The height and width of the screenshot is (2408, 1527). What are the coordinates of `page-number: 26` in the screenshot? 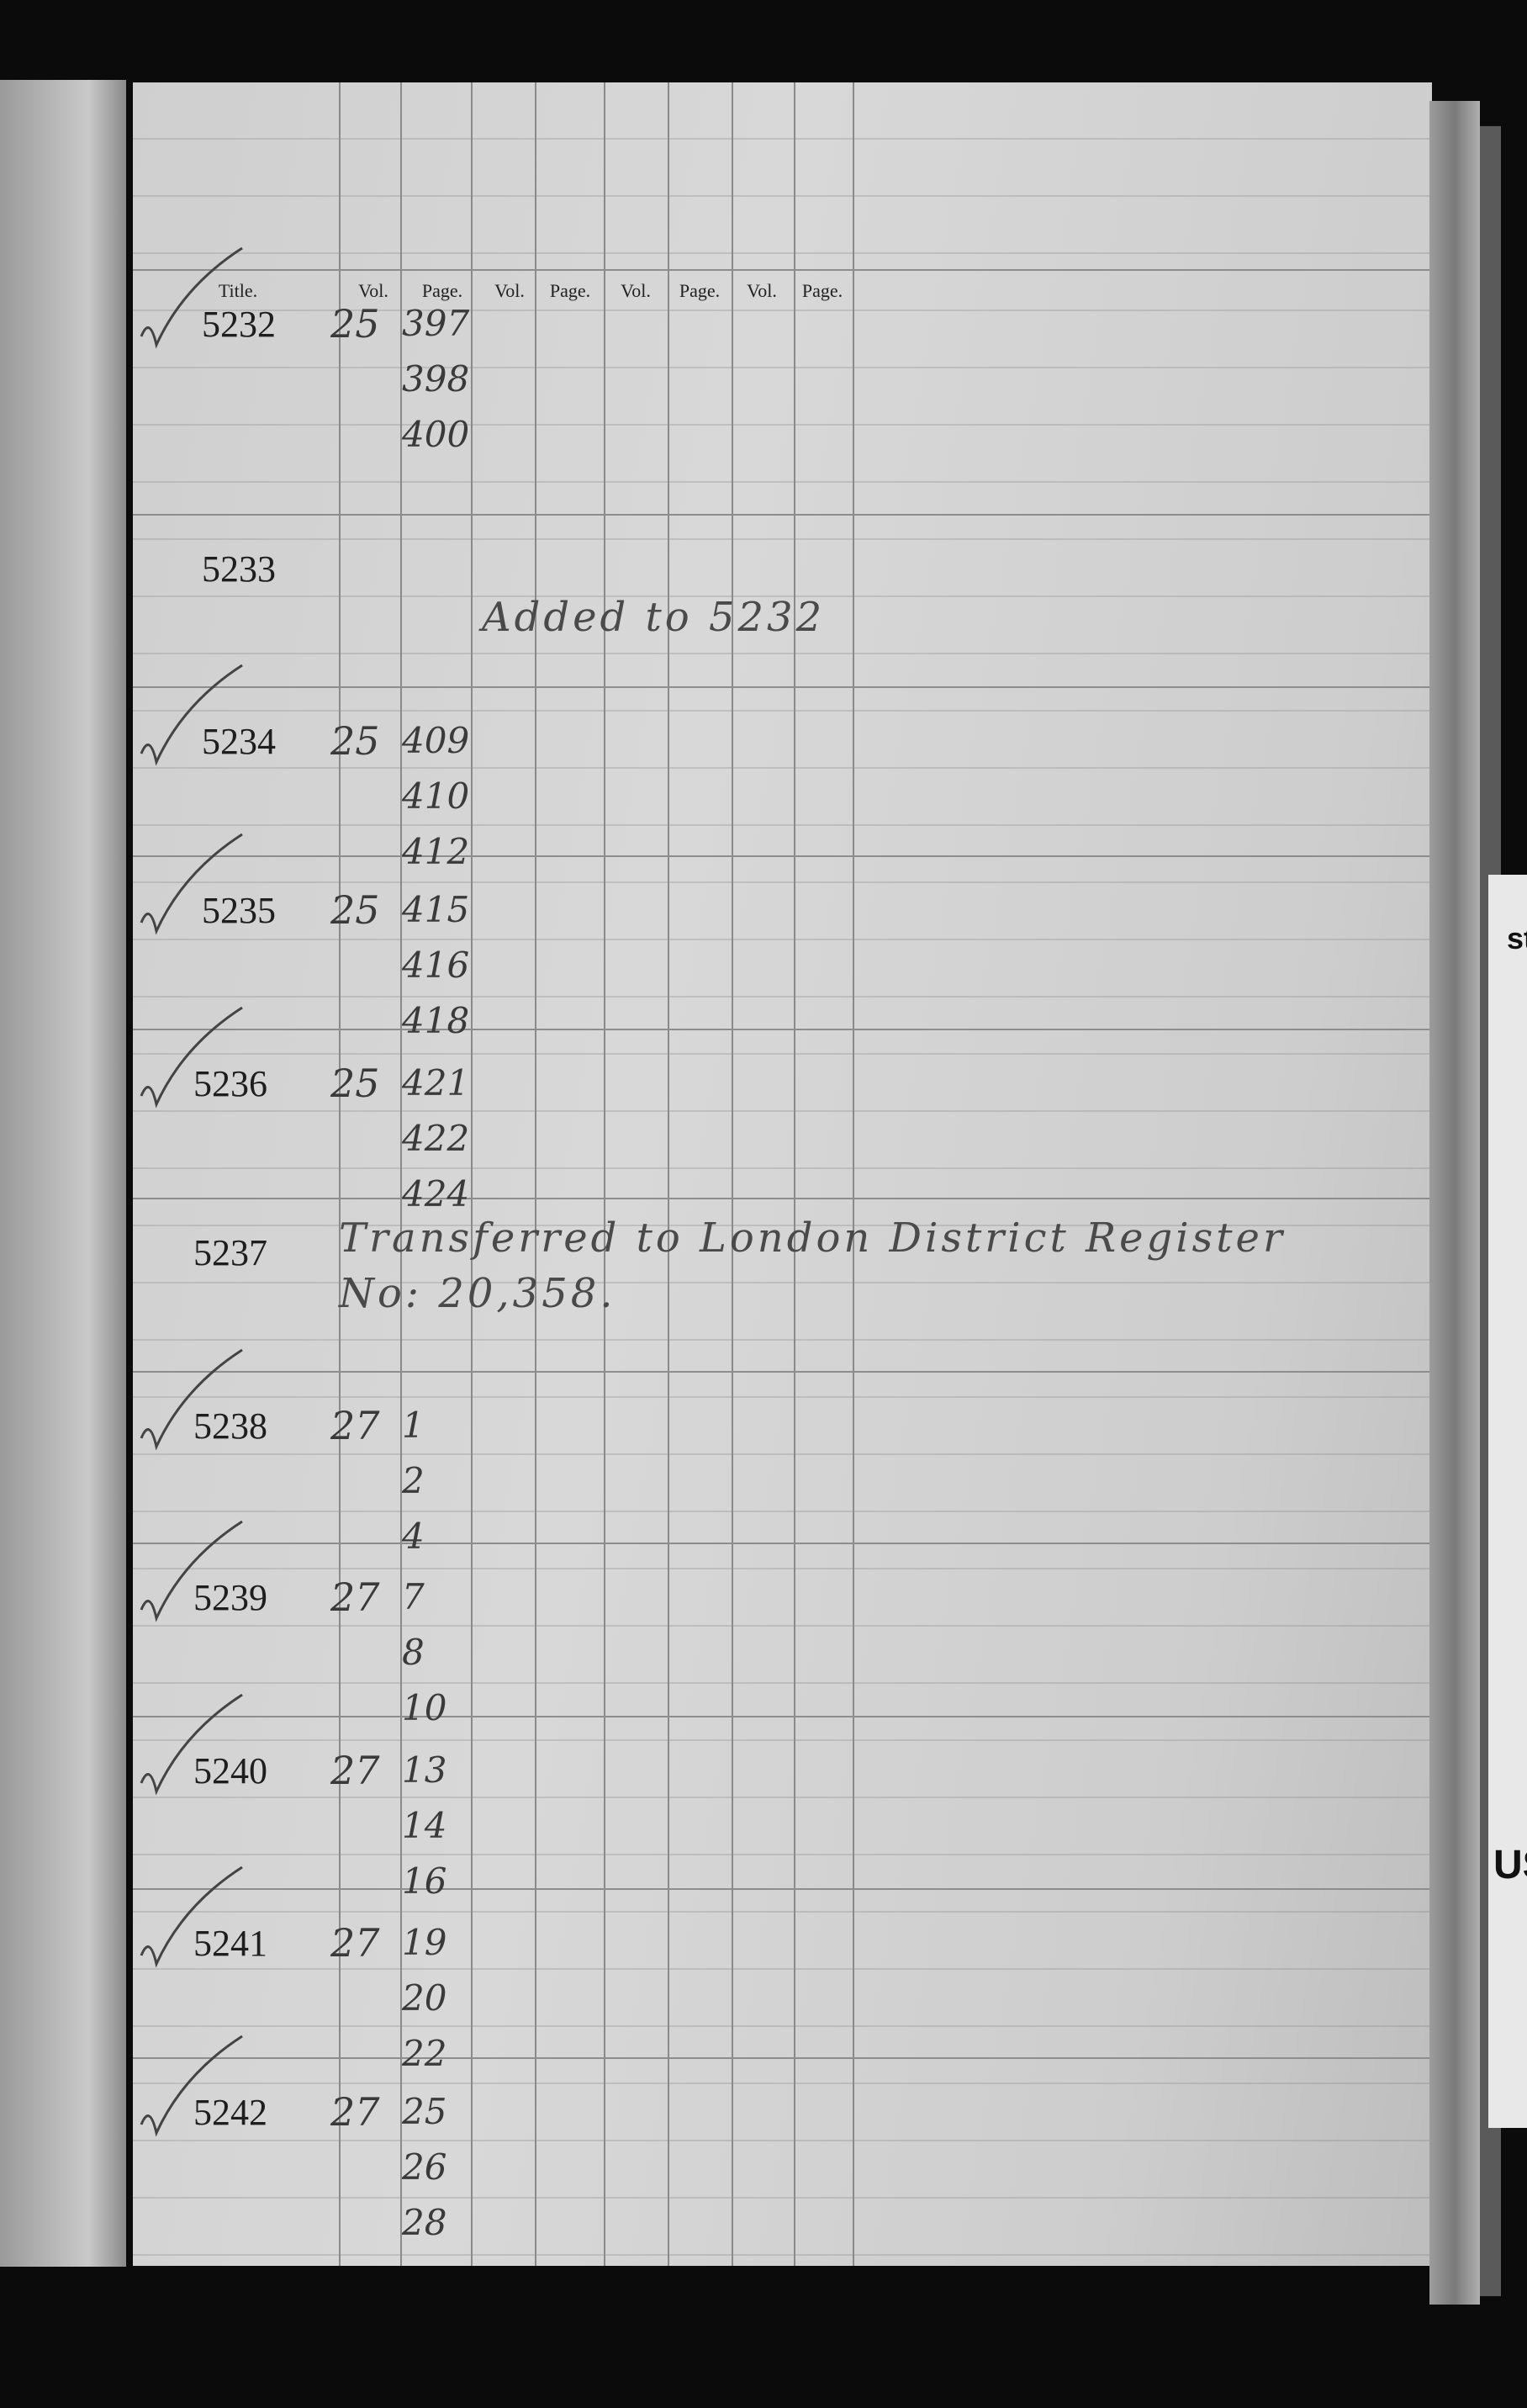 It's located at (424, 2167).